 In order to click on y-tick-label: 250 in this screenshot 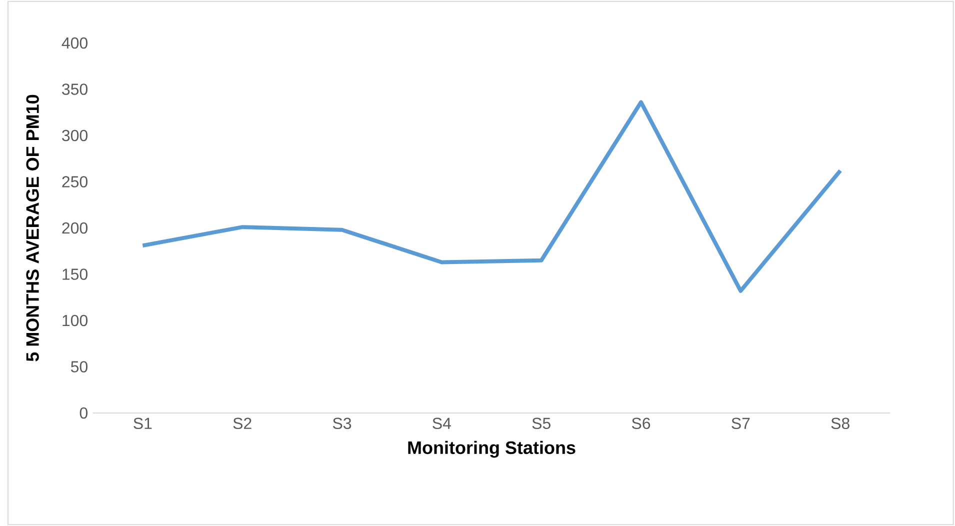, I will do `click(75, 182)`.